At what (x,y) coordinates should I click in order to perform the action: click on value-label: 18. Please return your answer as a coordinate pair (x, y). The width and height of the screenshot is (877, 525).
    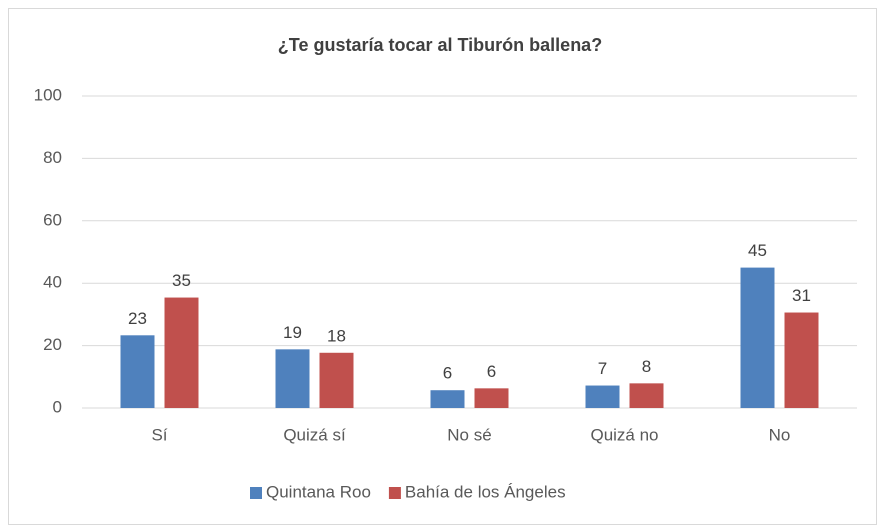
    Looking at the image, I should click on (336, 335).